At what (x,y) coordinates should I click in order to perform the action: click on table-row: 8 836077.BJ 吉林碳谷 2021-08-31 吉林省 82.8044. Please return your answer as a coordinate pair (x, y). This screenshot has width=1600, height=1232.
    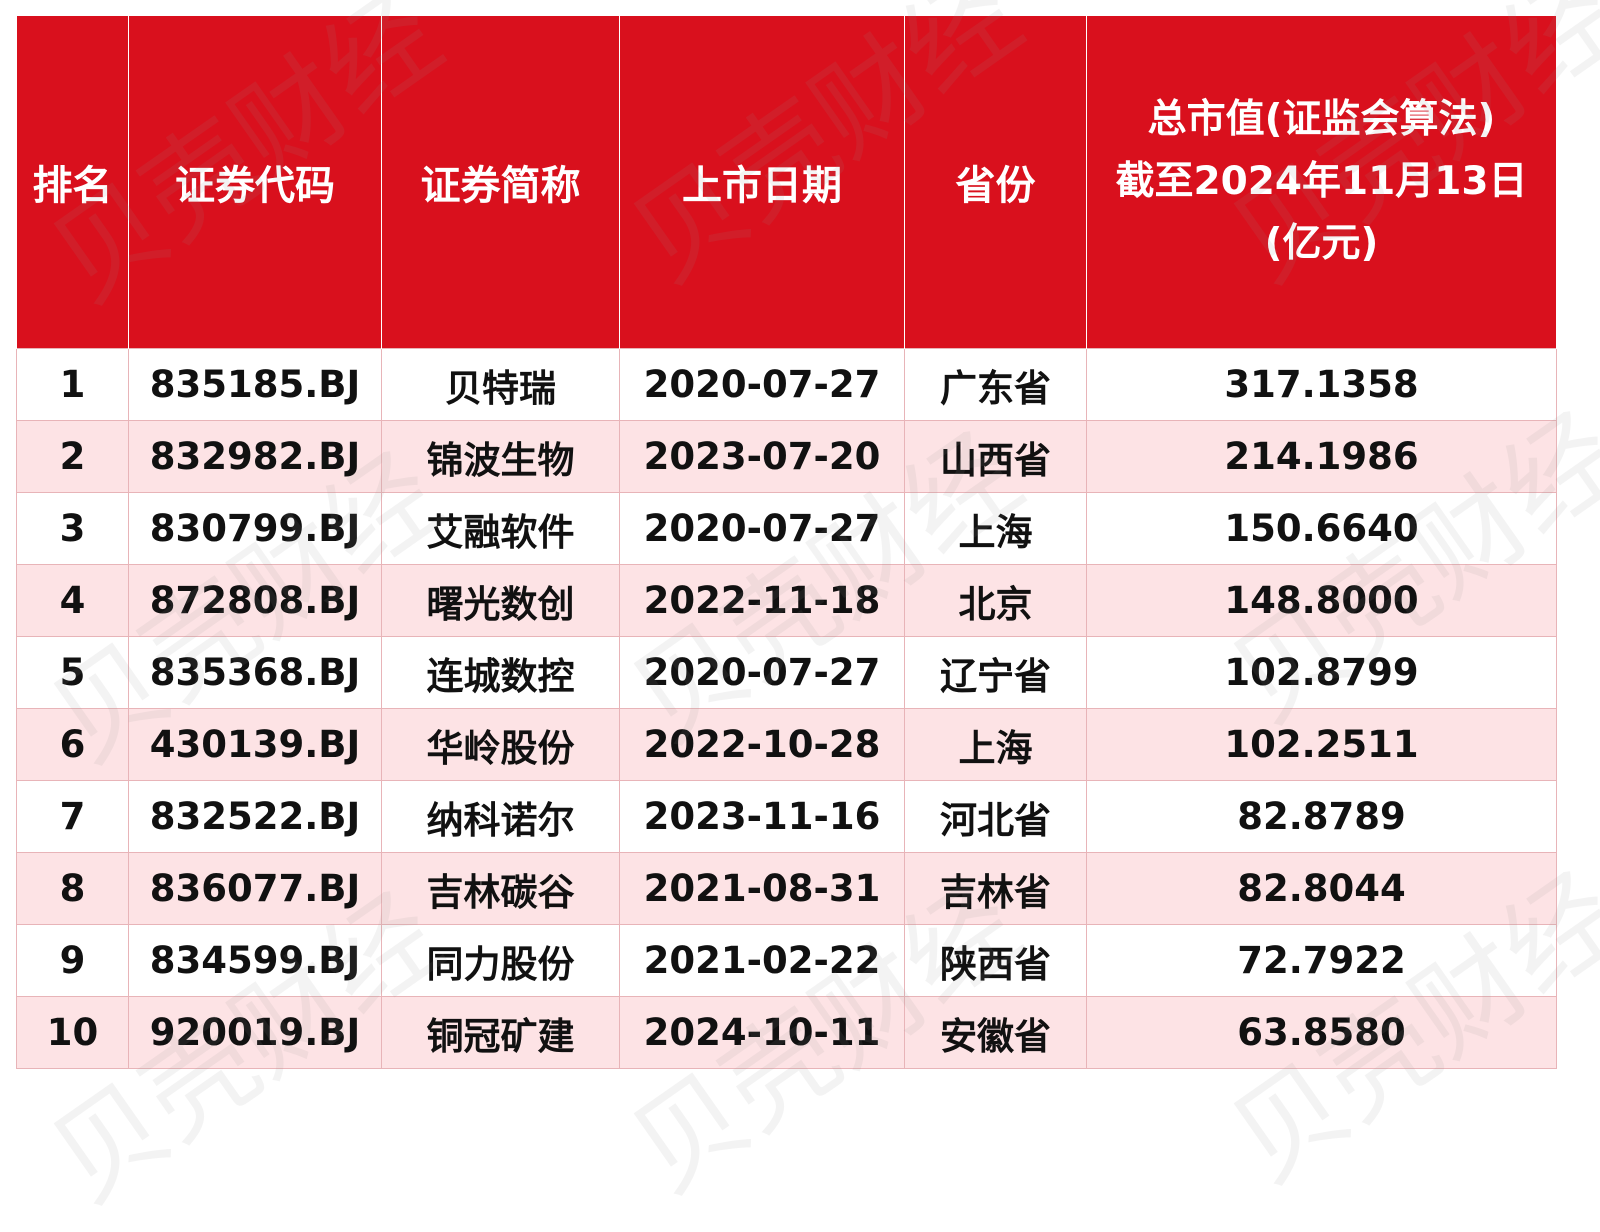
    Looking at the image, I should click on (786, 888).